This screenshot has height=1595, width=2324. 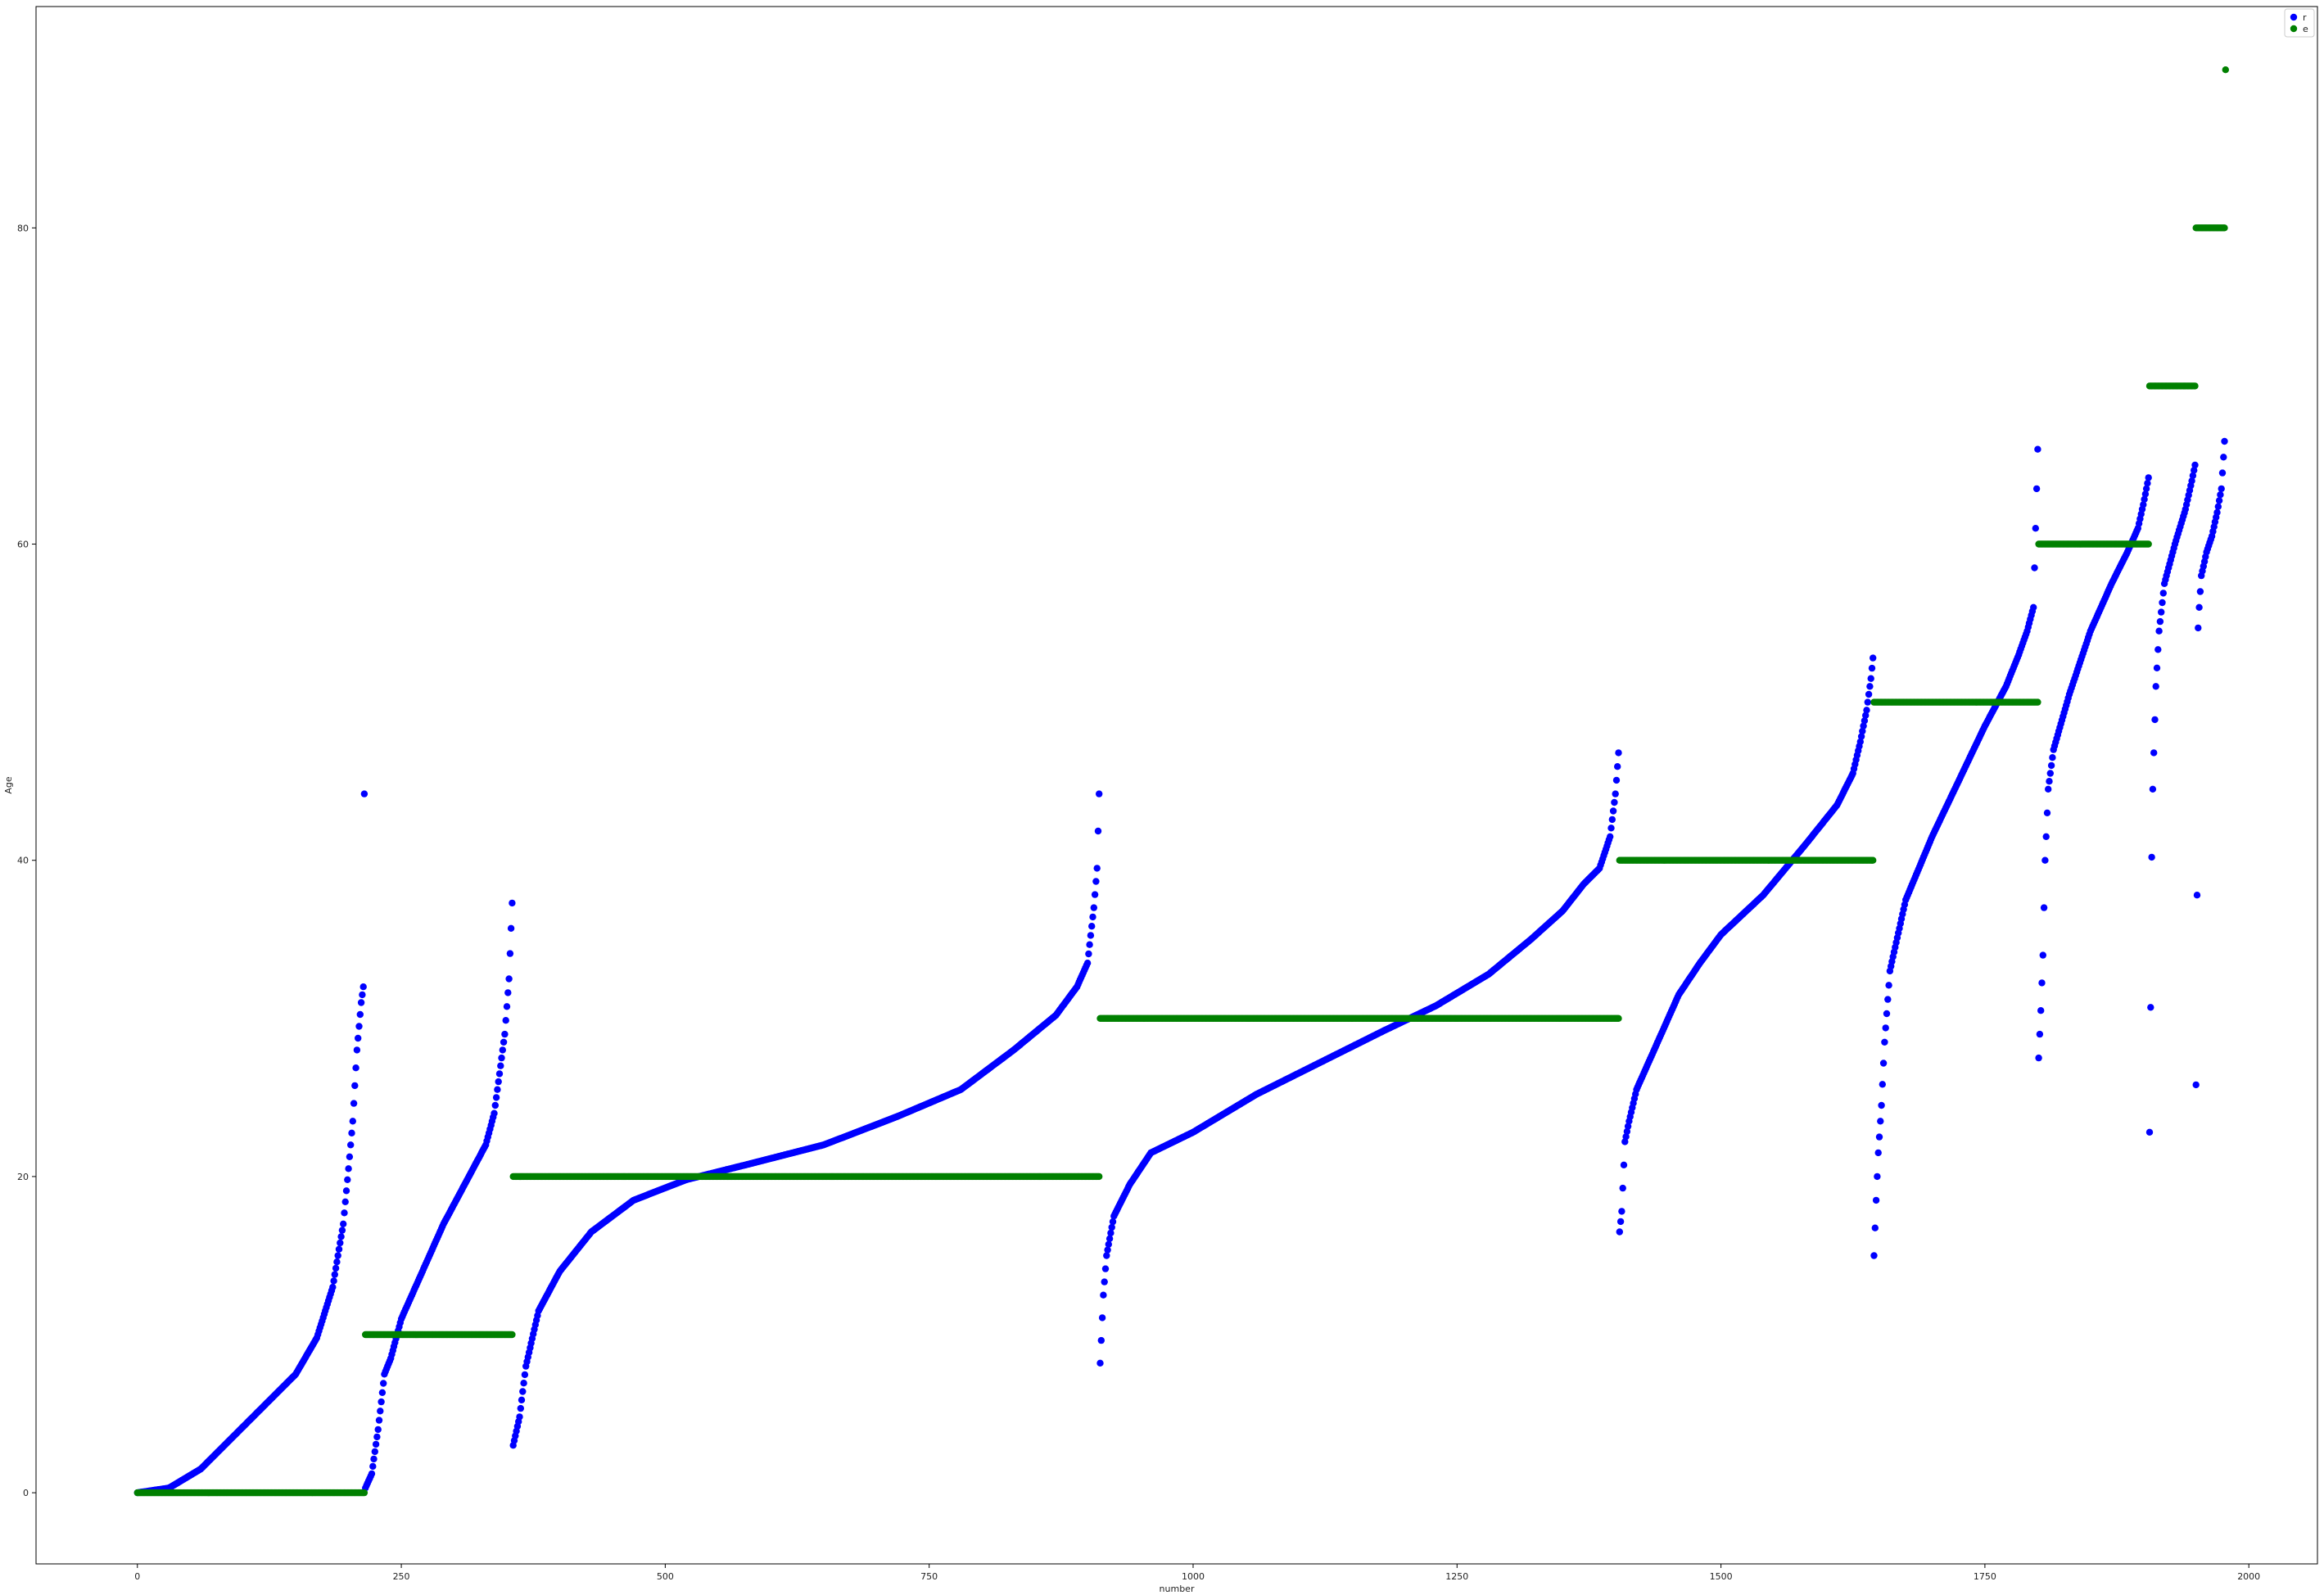 I want to click on x-axis-label: number, so click(x=1177, y=1589).